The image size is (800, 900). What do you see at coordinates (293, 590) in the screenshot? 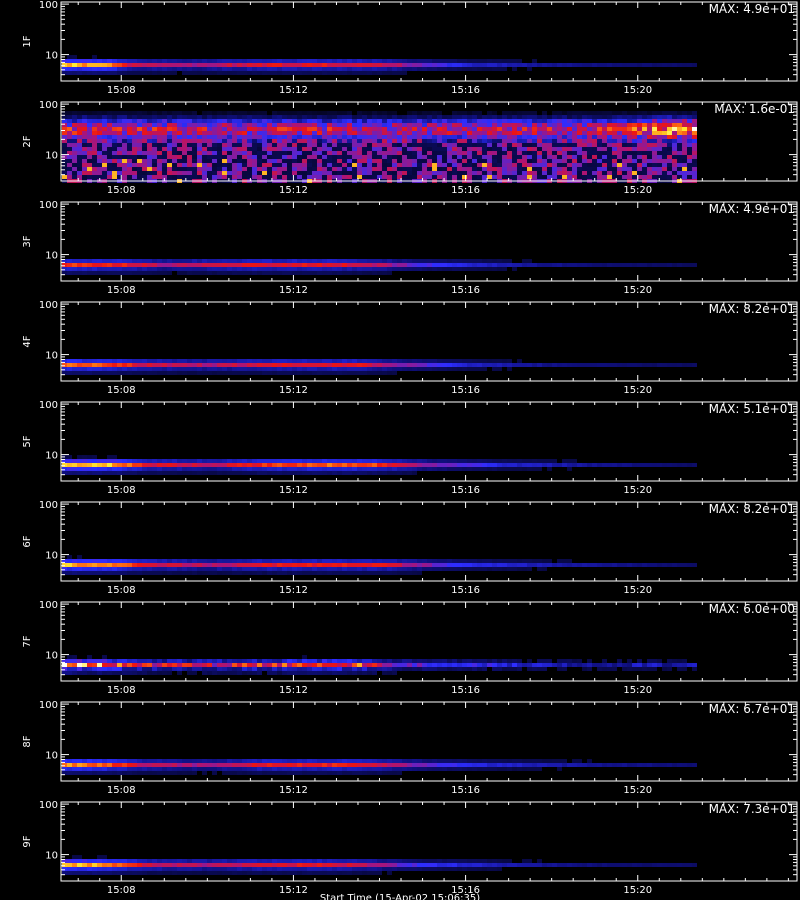
I see `x-tick-label: 15:12` at bounding box center [293, 590].